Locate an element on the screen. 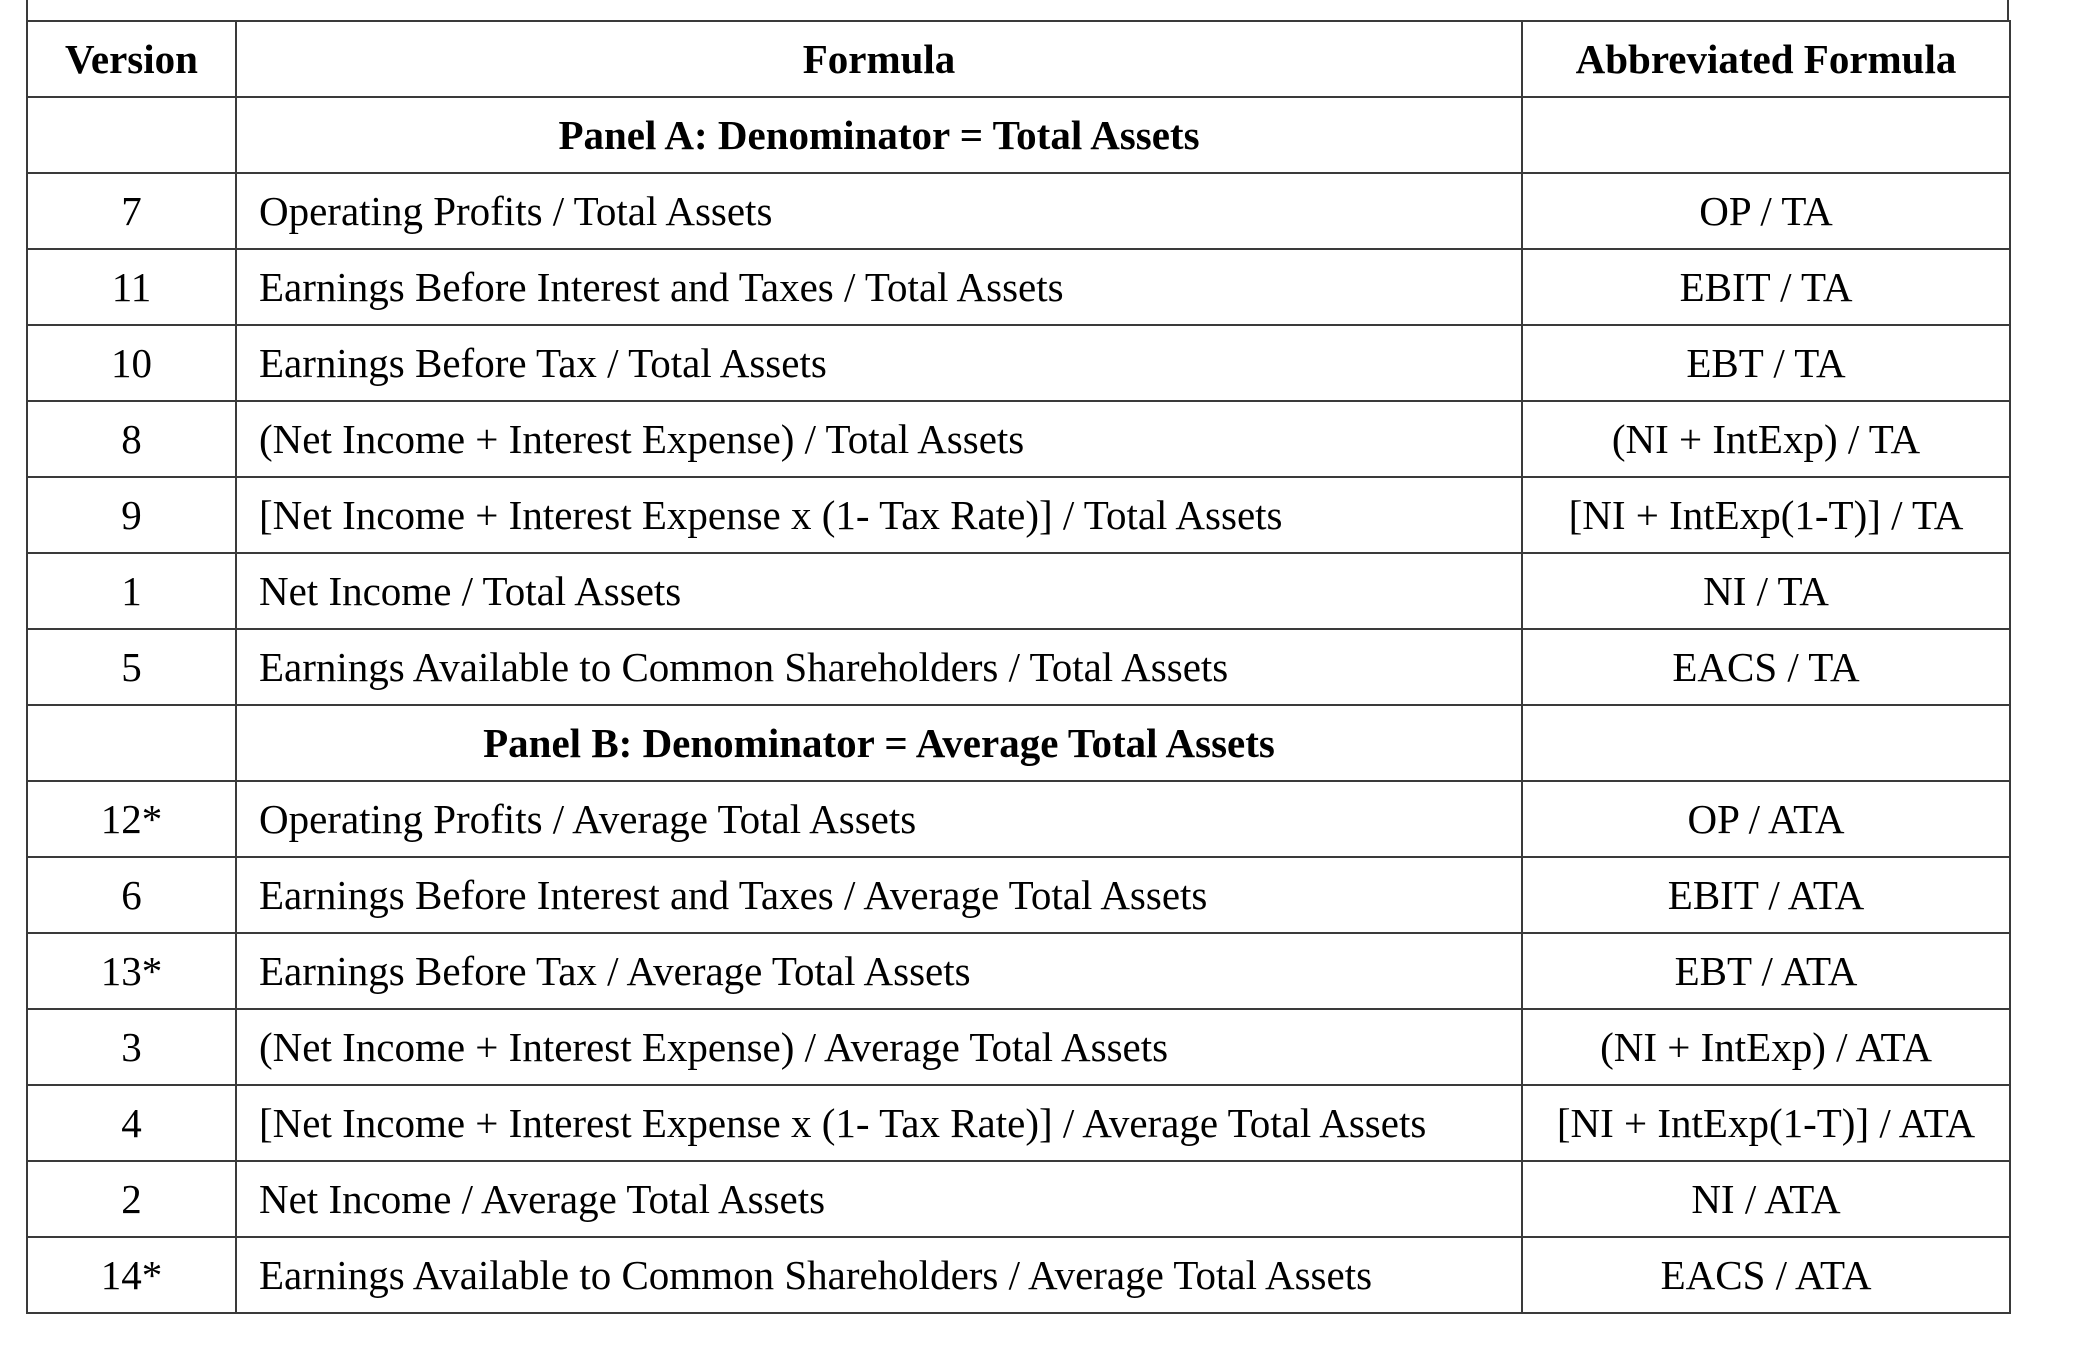  version-cell: 7 is located at coordinates (131, 211).